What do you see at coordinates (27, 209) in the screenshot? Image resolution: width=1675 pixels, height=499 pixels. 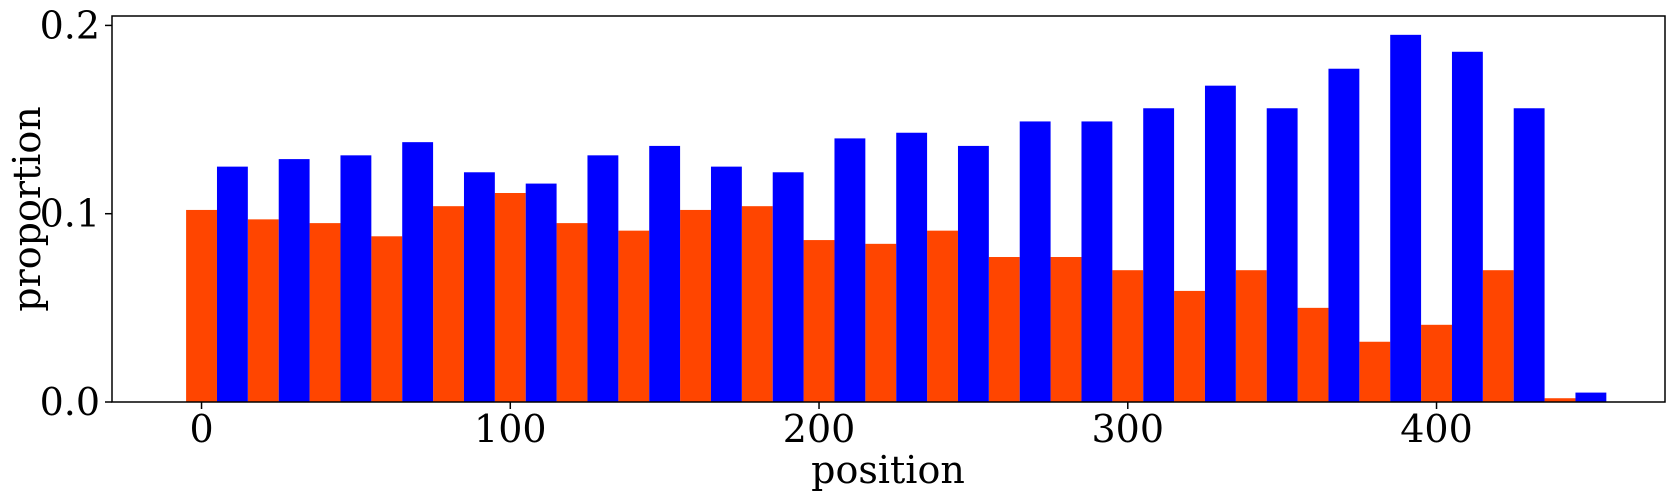 I see `y-axis-title: proportion` at bounding box center [27, 209].